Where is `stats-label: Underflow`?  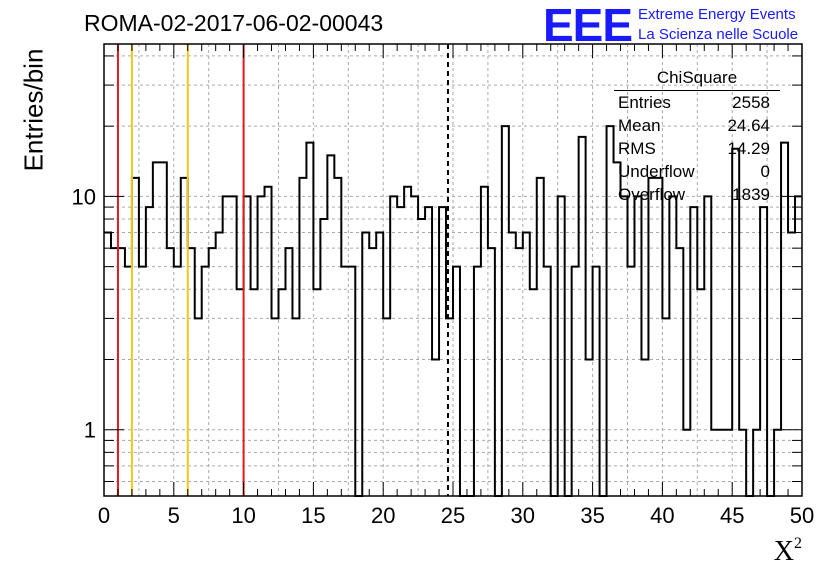 stats-label: Underflow is located at coordinates (656, 171).